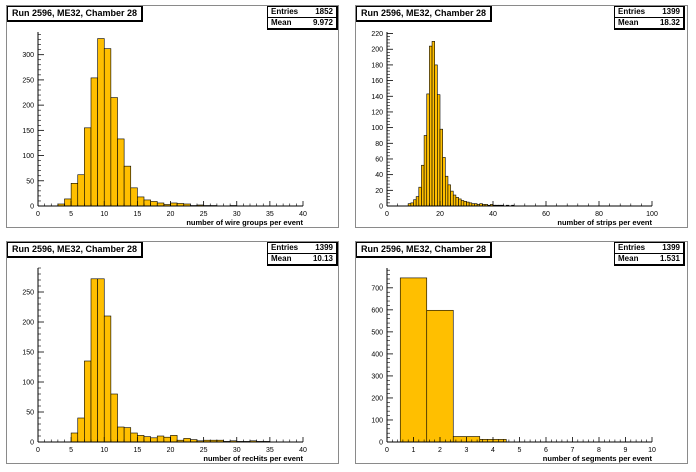  What do you see at coordinates (377, 310) in the screenshot?
I see `y-tick-label: 600` at bounding box center [377, 310].